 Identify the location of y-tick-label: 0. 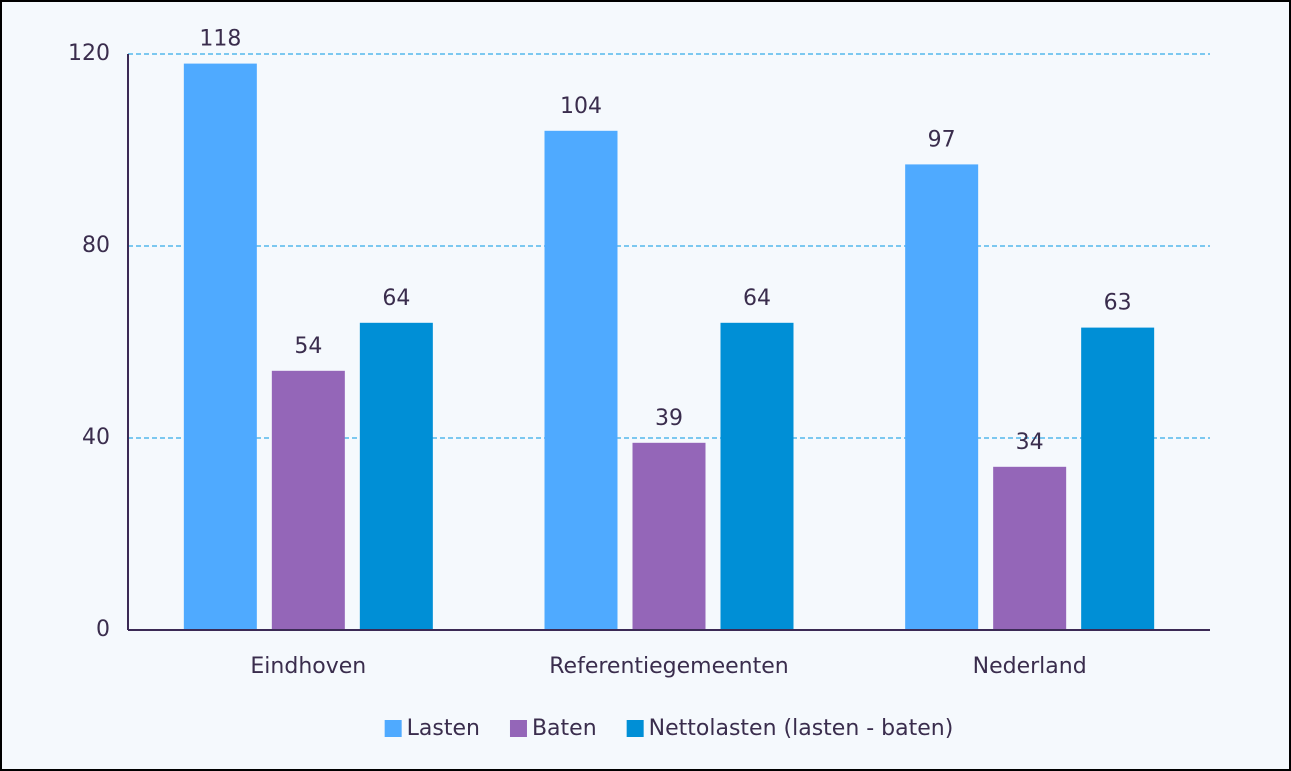
(103, 629).